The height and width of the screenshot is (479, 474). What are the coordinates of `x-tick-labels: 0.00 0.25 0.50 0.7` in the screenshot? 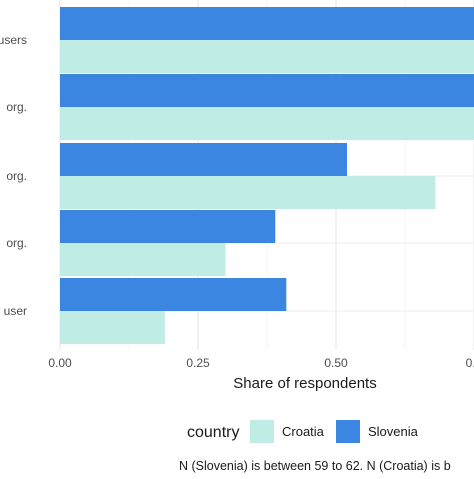 It's located at (261, 363).